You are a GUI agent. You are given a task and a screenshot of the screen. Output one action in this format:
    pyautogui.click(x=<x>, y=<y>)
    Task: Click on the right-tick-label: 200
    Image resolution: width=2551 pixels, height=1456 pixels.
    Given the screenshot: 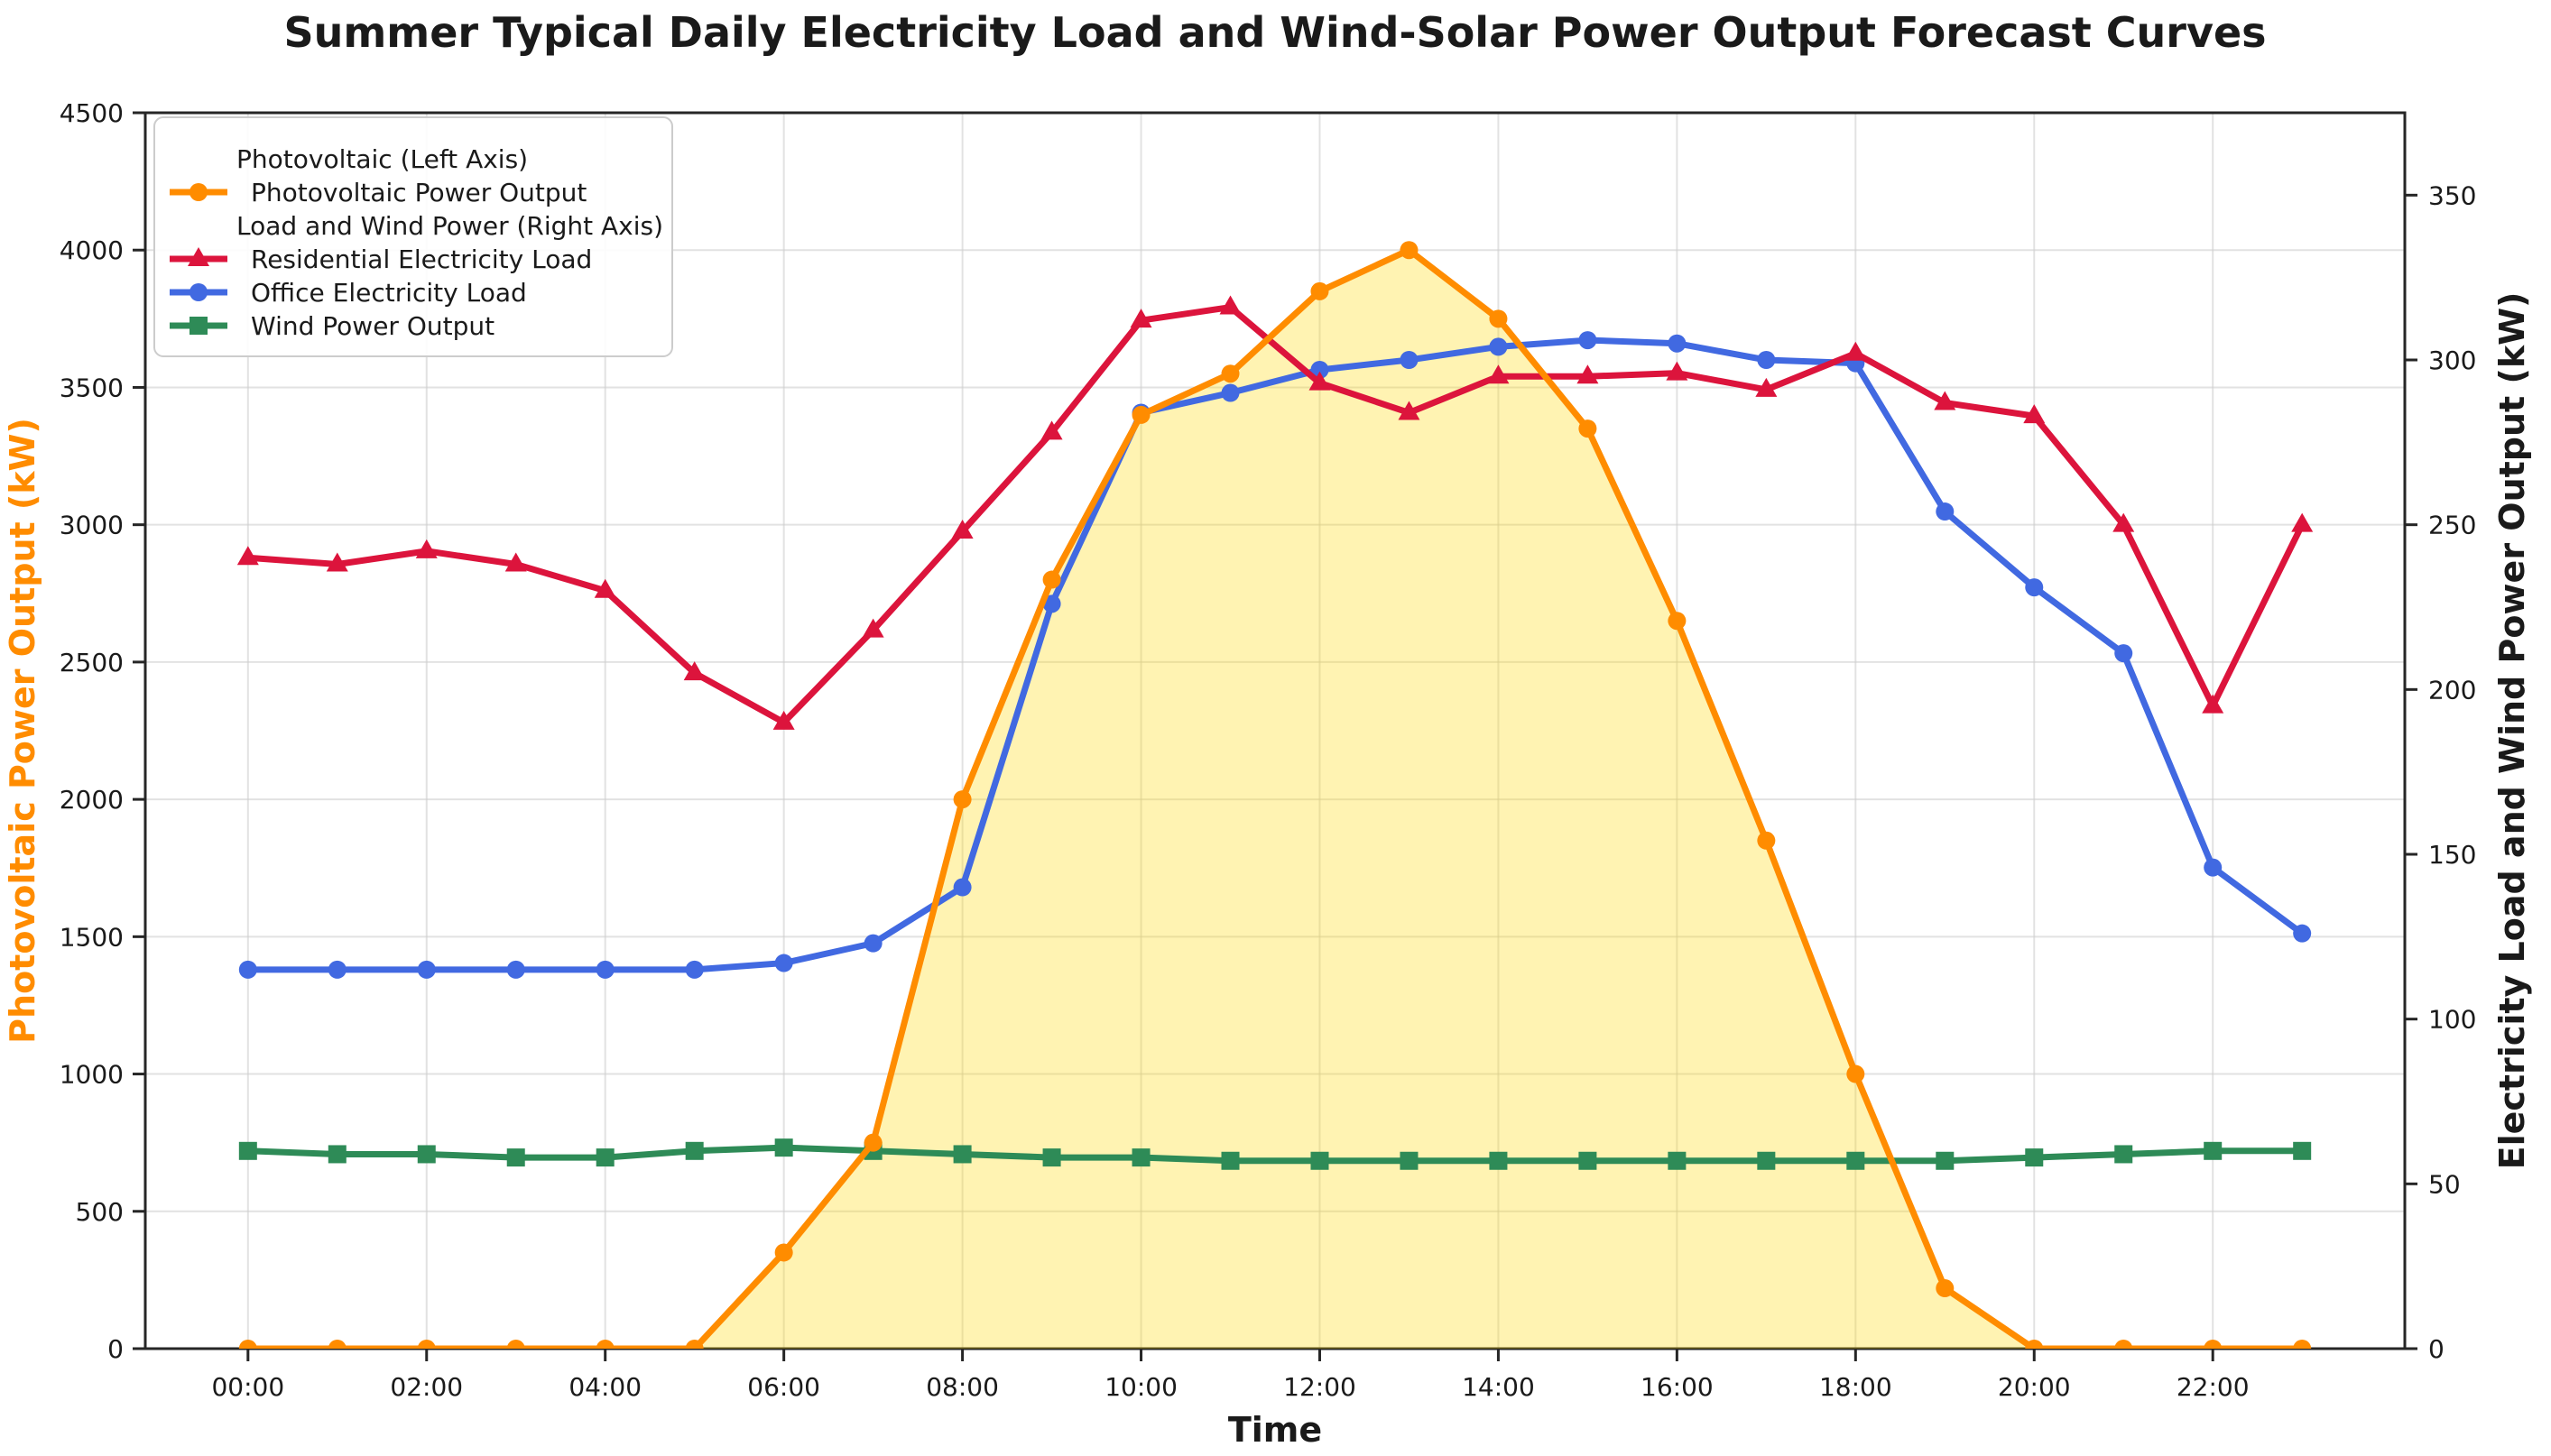 What is the action you would take?
    pyautogui.click(x=2452, y=690)
    